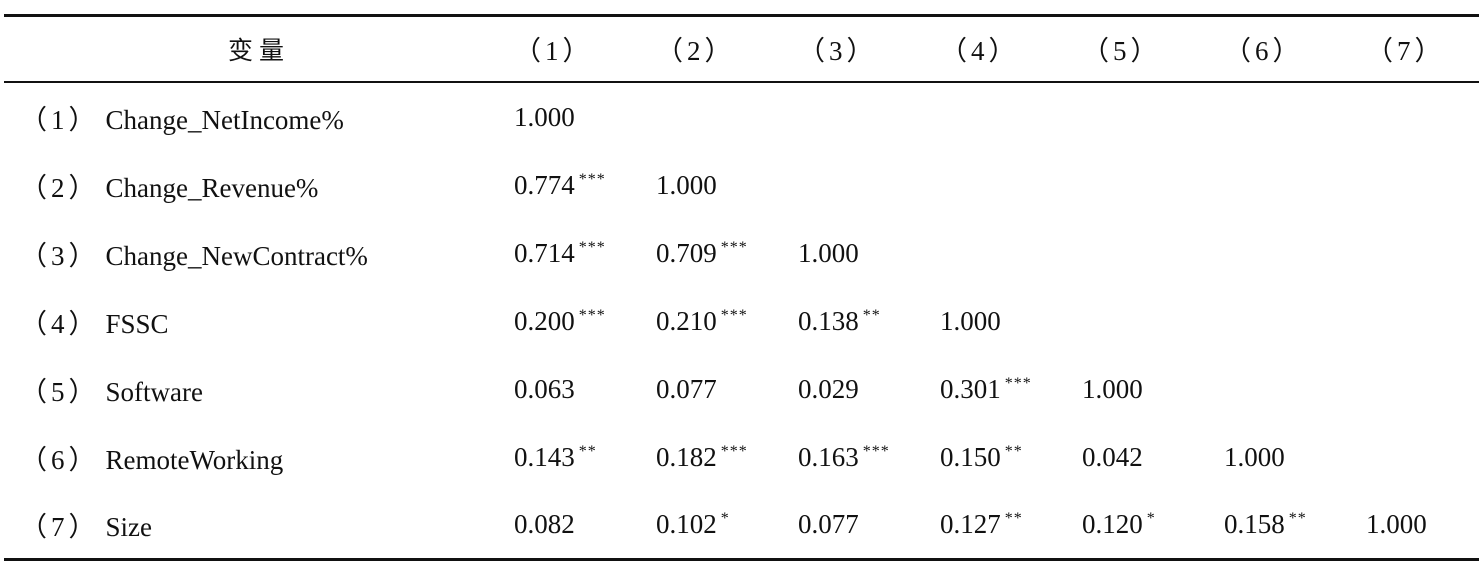 The width and height of the screenshot is (1483, 571). I want to click on correlation-cell: 0.158 **, so click(1295, 526).